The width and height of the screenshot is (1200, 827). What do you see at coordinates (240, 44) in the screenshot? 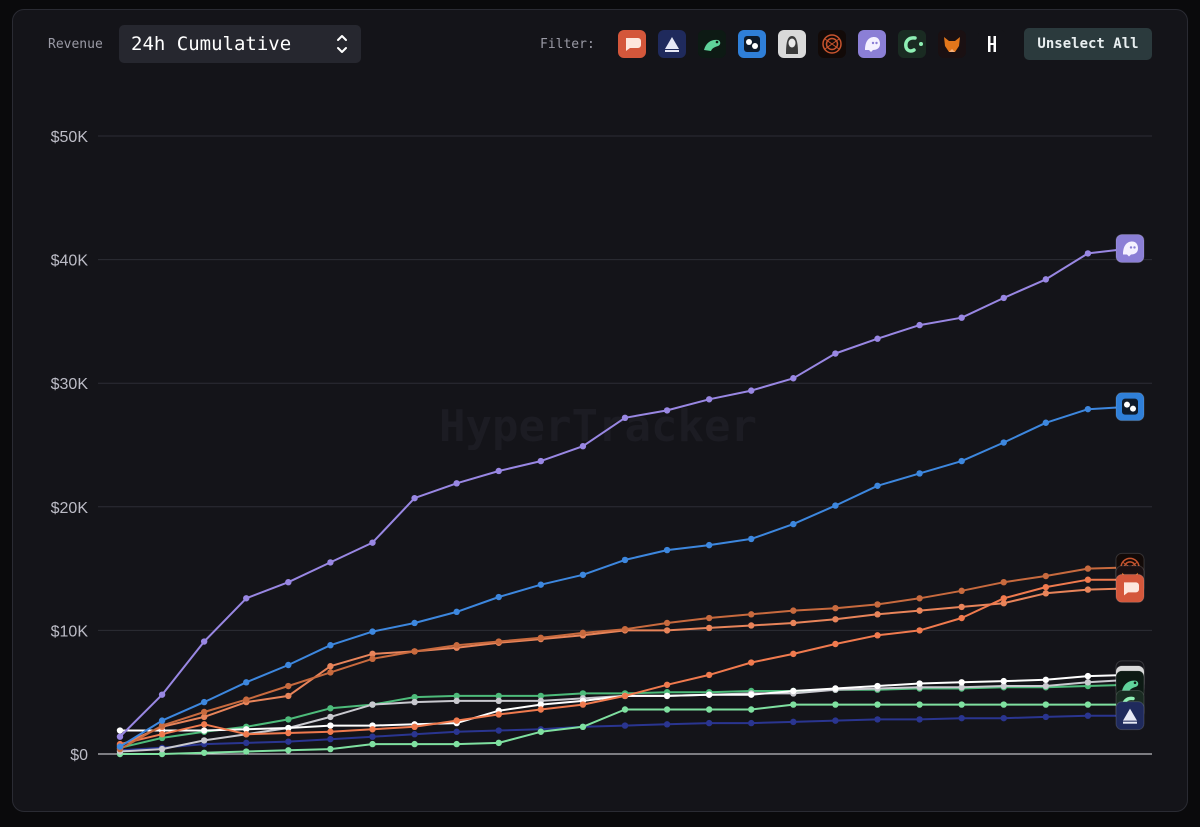
I see `revenue-mode-select: 24h Cumulative` at bounding box center [240, 44].